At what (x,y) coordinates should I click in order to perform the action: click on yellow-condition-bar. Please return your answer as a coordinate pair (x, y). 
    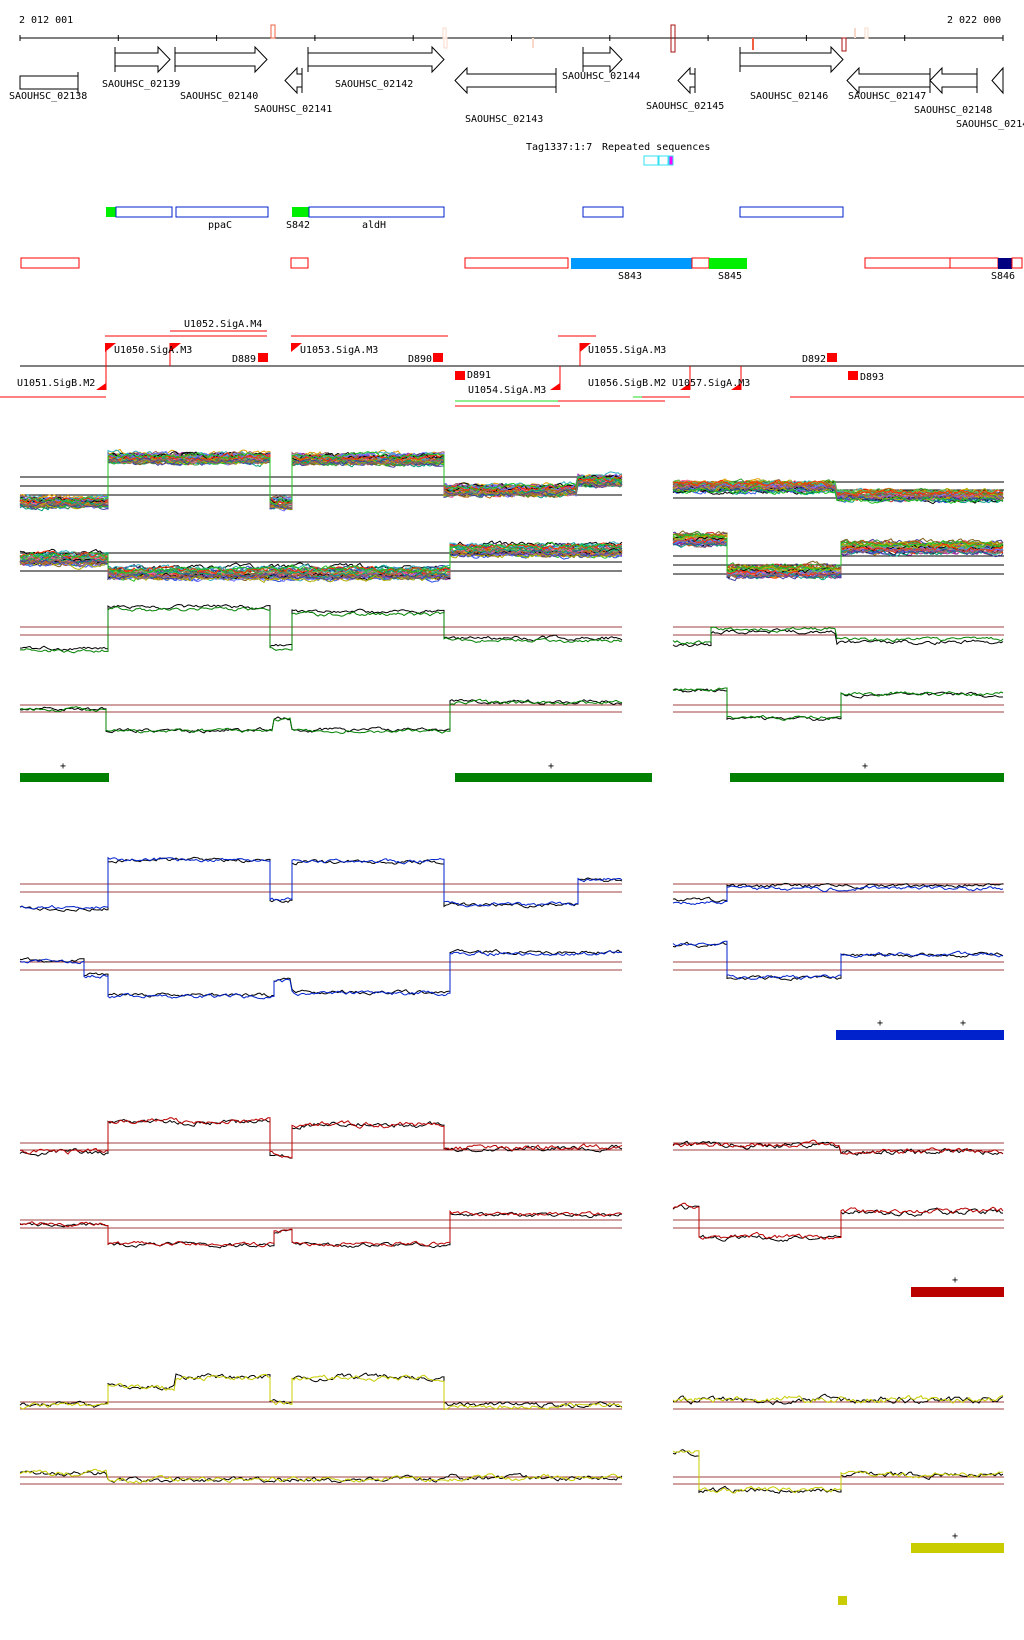
    Looking at the image, I should click on (957, 1548).